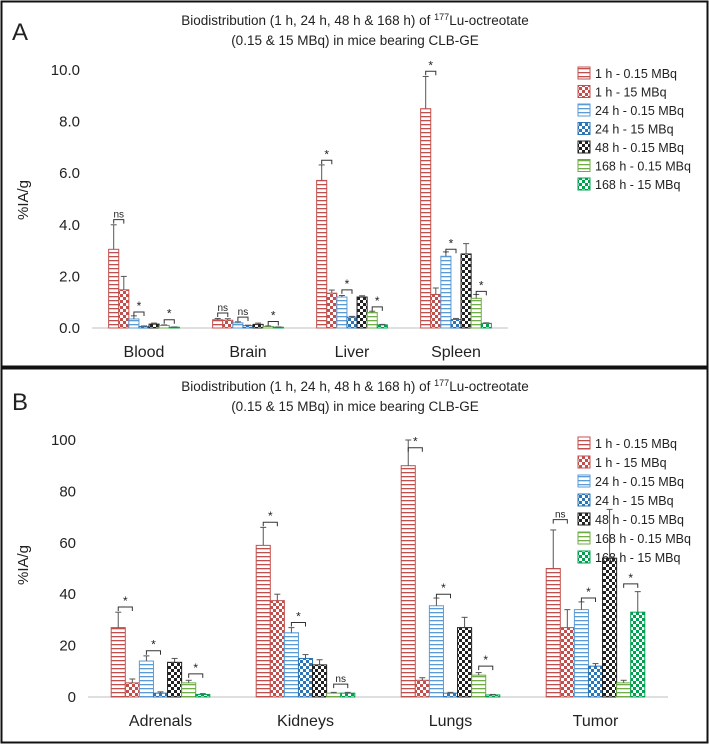 The image size is (709, 744). I want to click on panel-b-y-tick-label: 100, so click(63, 440).